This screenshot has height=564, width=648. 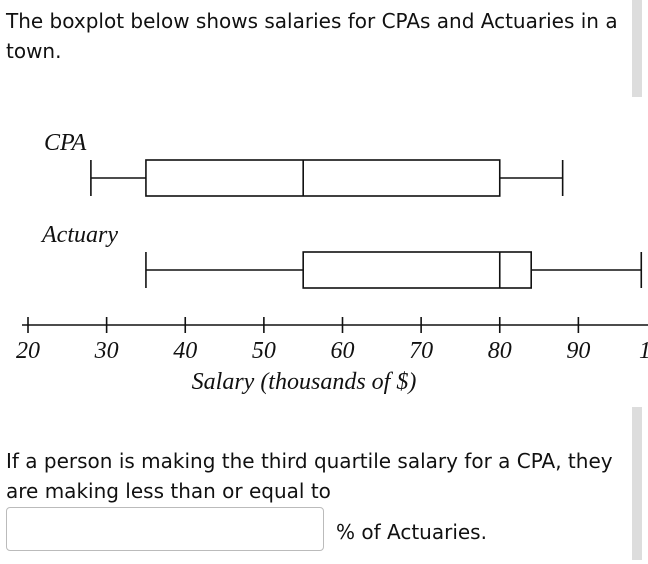 I want to click on answer-input, so click(x=165, y=529).